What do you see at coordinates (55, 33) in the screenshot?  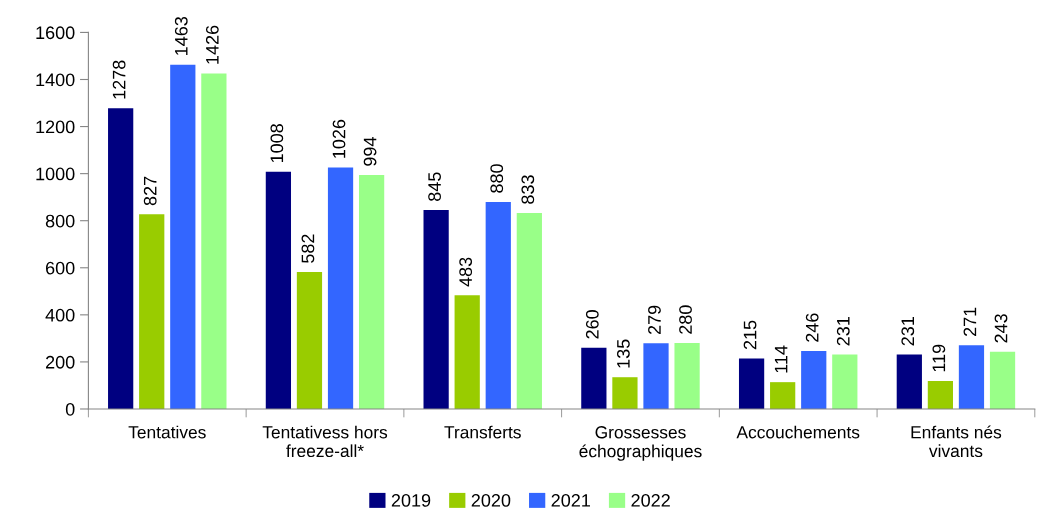 I see `y-tick-label: 1600` at bounding box center [55, 33].